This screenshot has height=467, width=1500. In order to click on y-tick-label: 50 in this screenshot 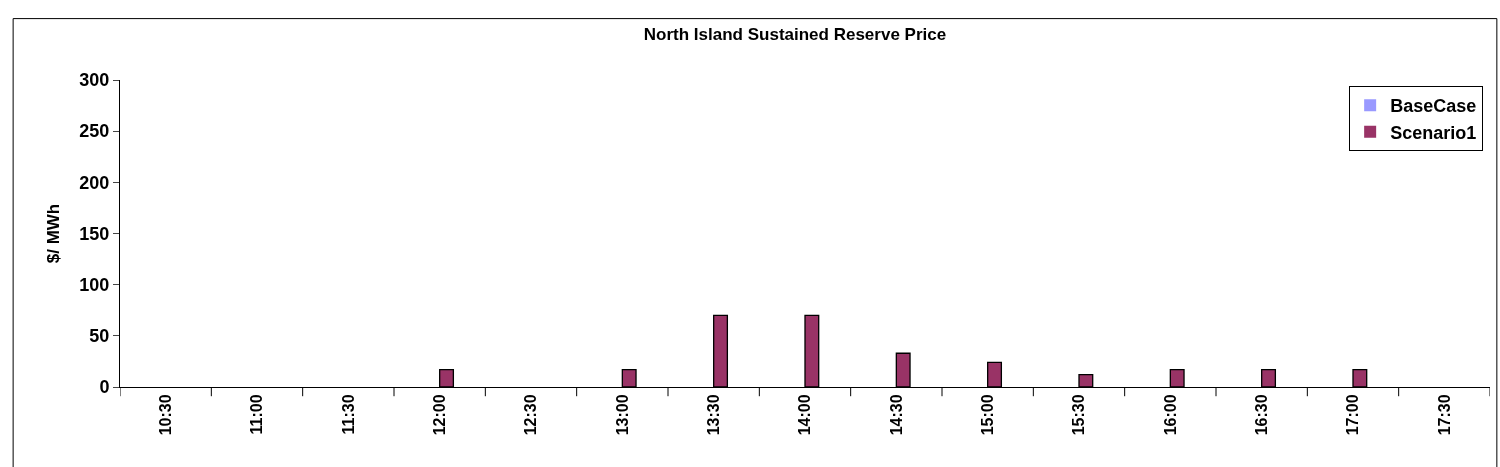, I will do `click(99, 336)`.